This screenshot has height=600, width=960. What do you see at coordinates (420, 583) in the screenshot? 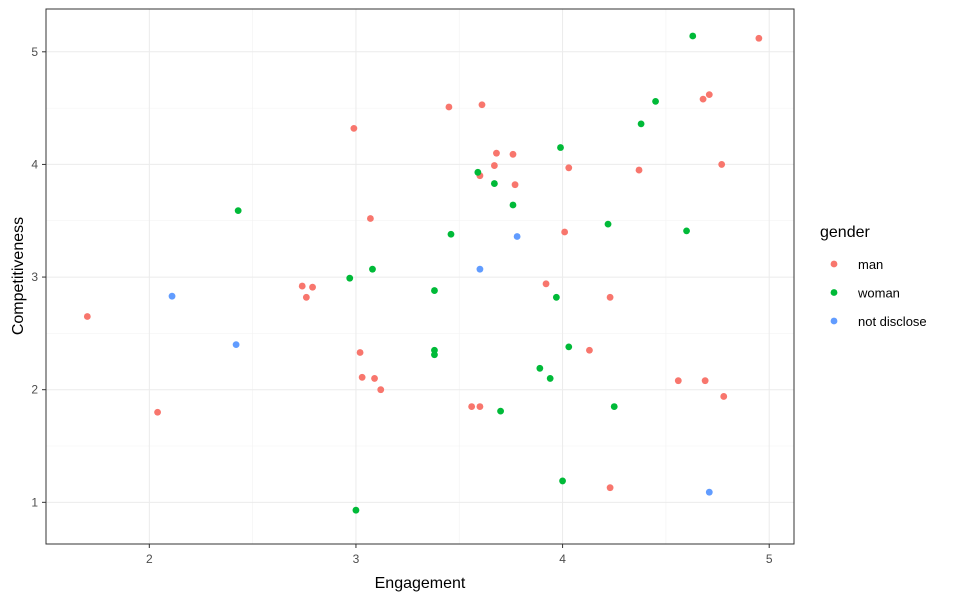
I see `x-axis-title: Engagement` at bounding box center [420, 583].